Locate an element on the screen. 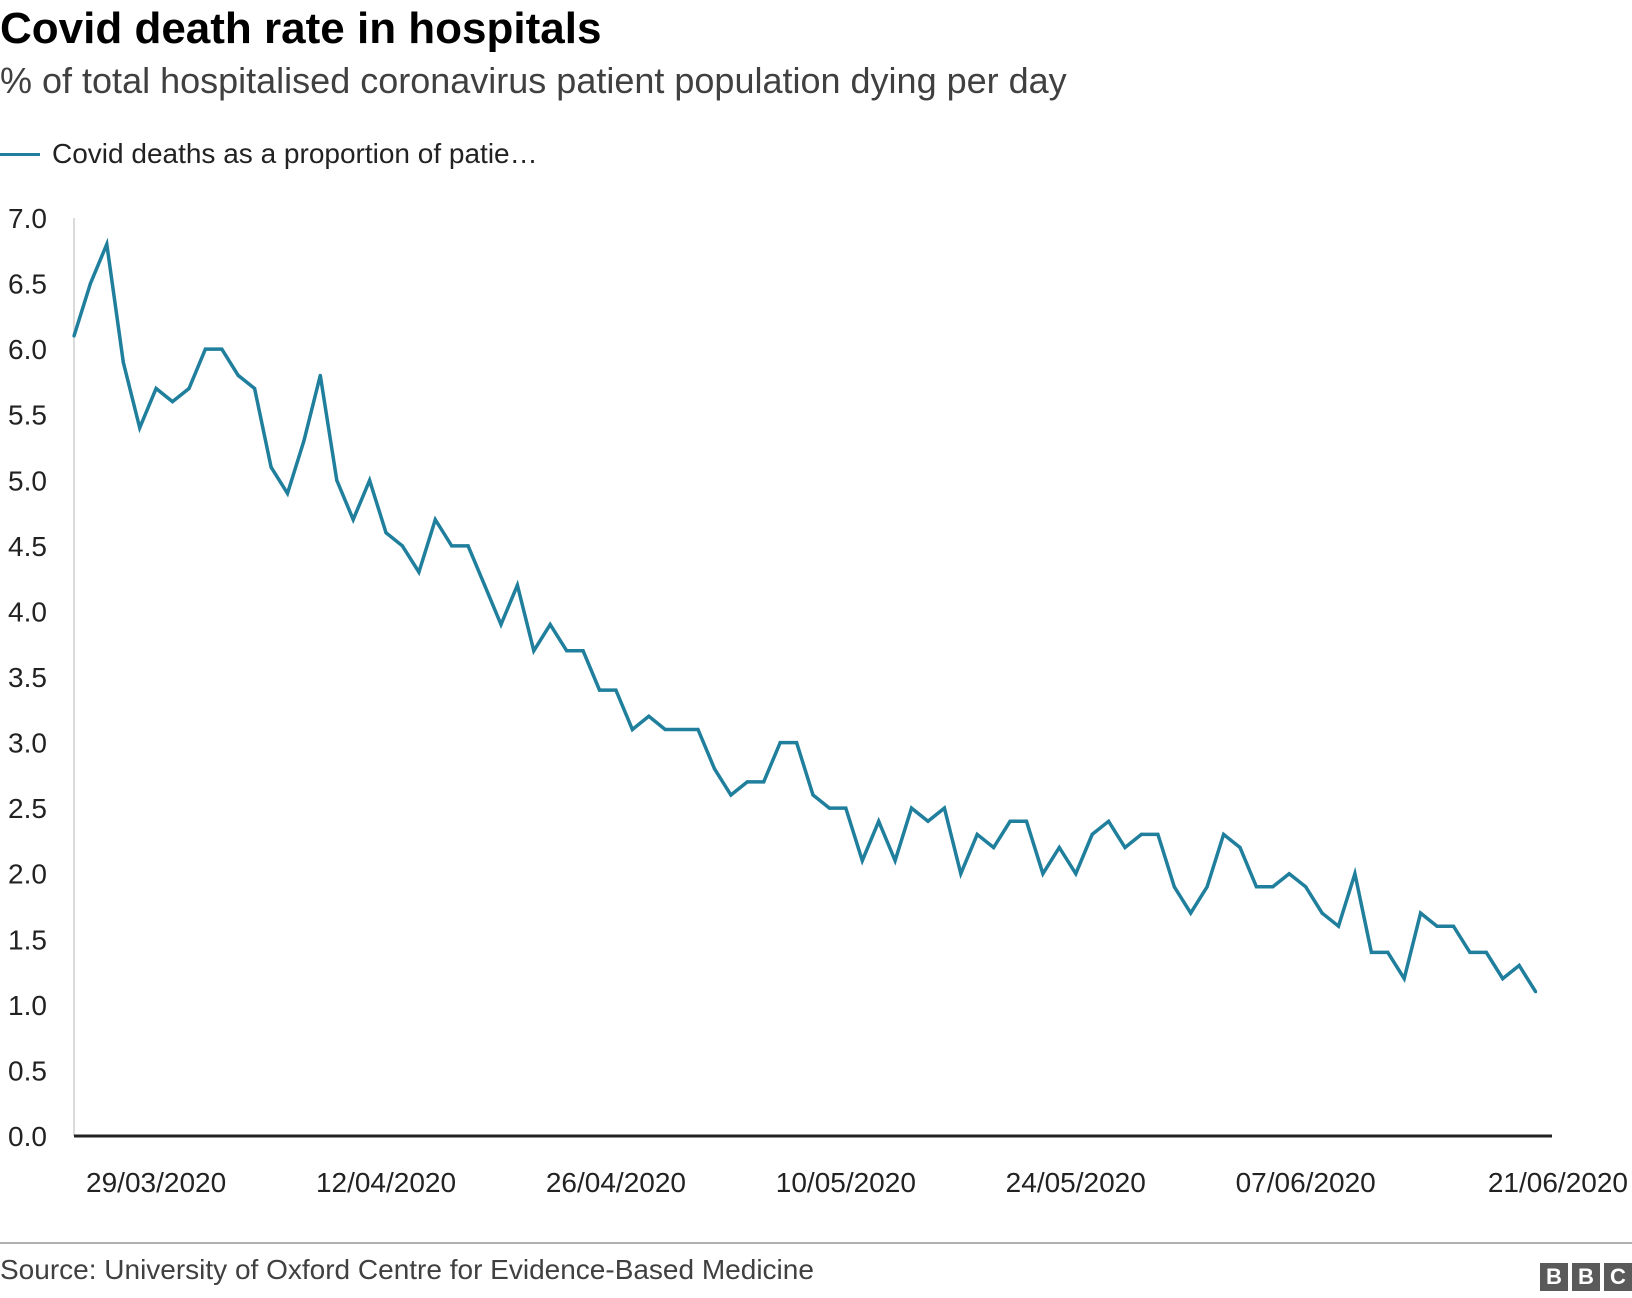 This screenshot has height=1298, width=1632. y-tick-label: 6.5 is located at coordinates (27, 284).